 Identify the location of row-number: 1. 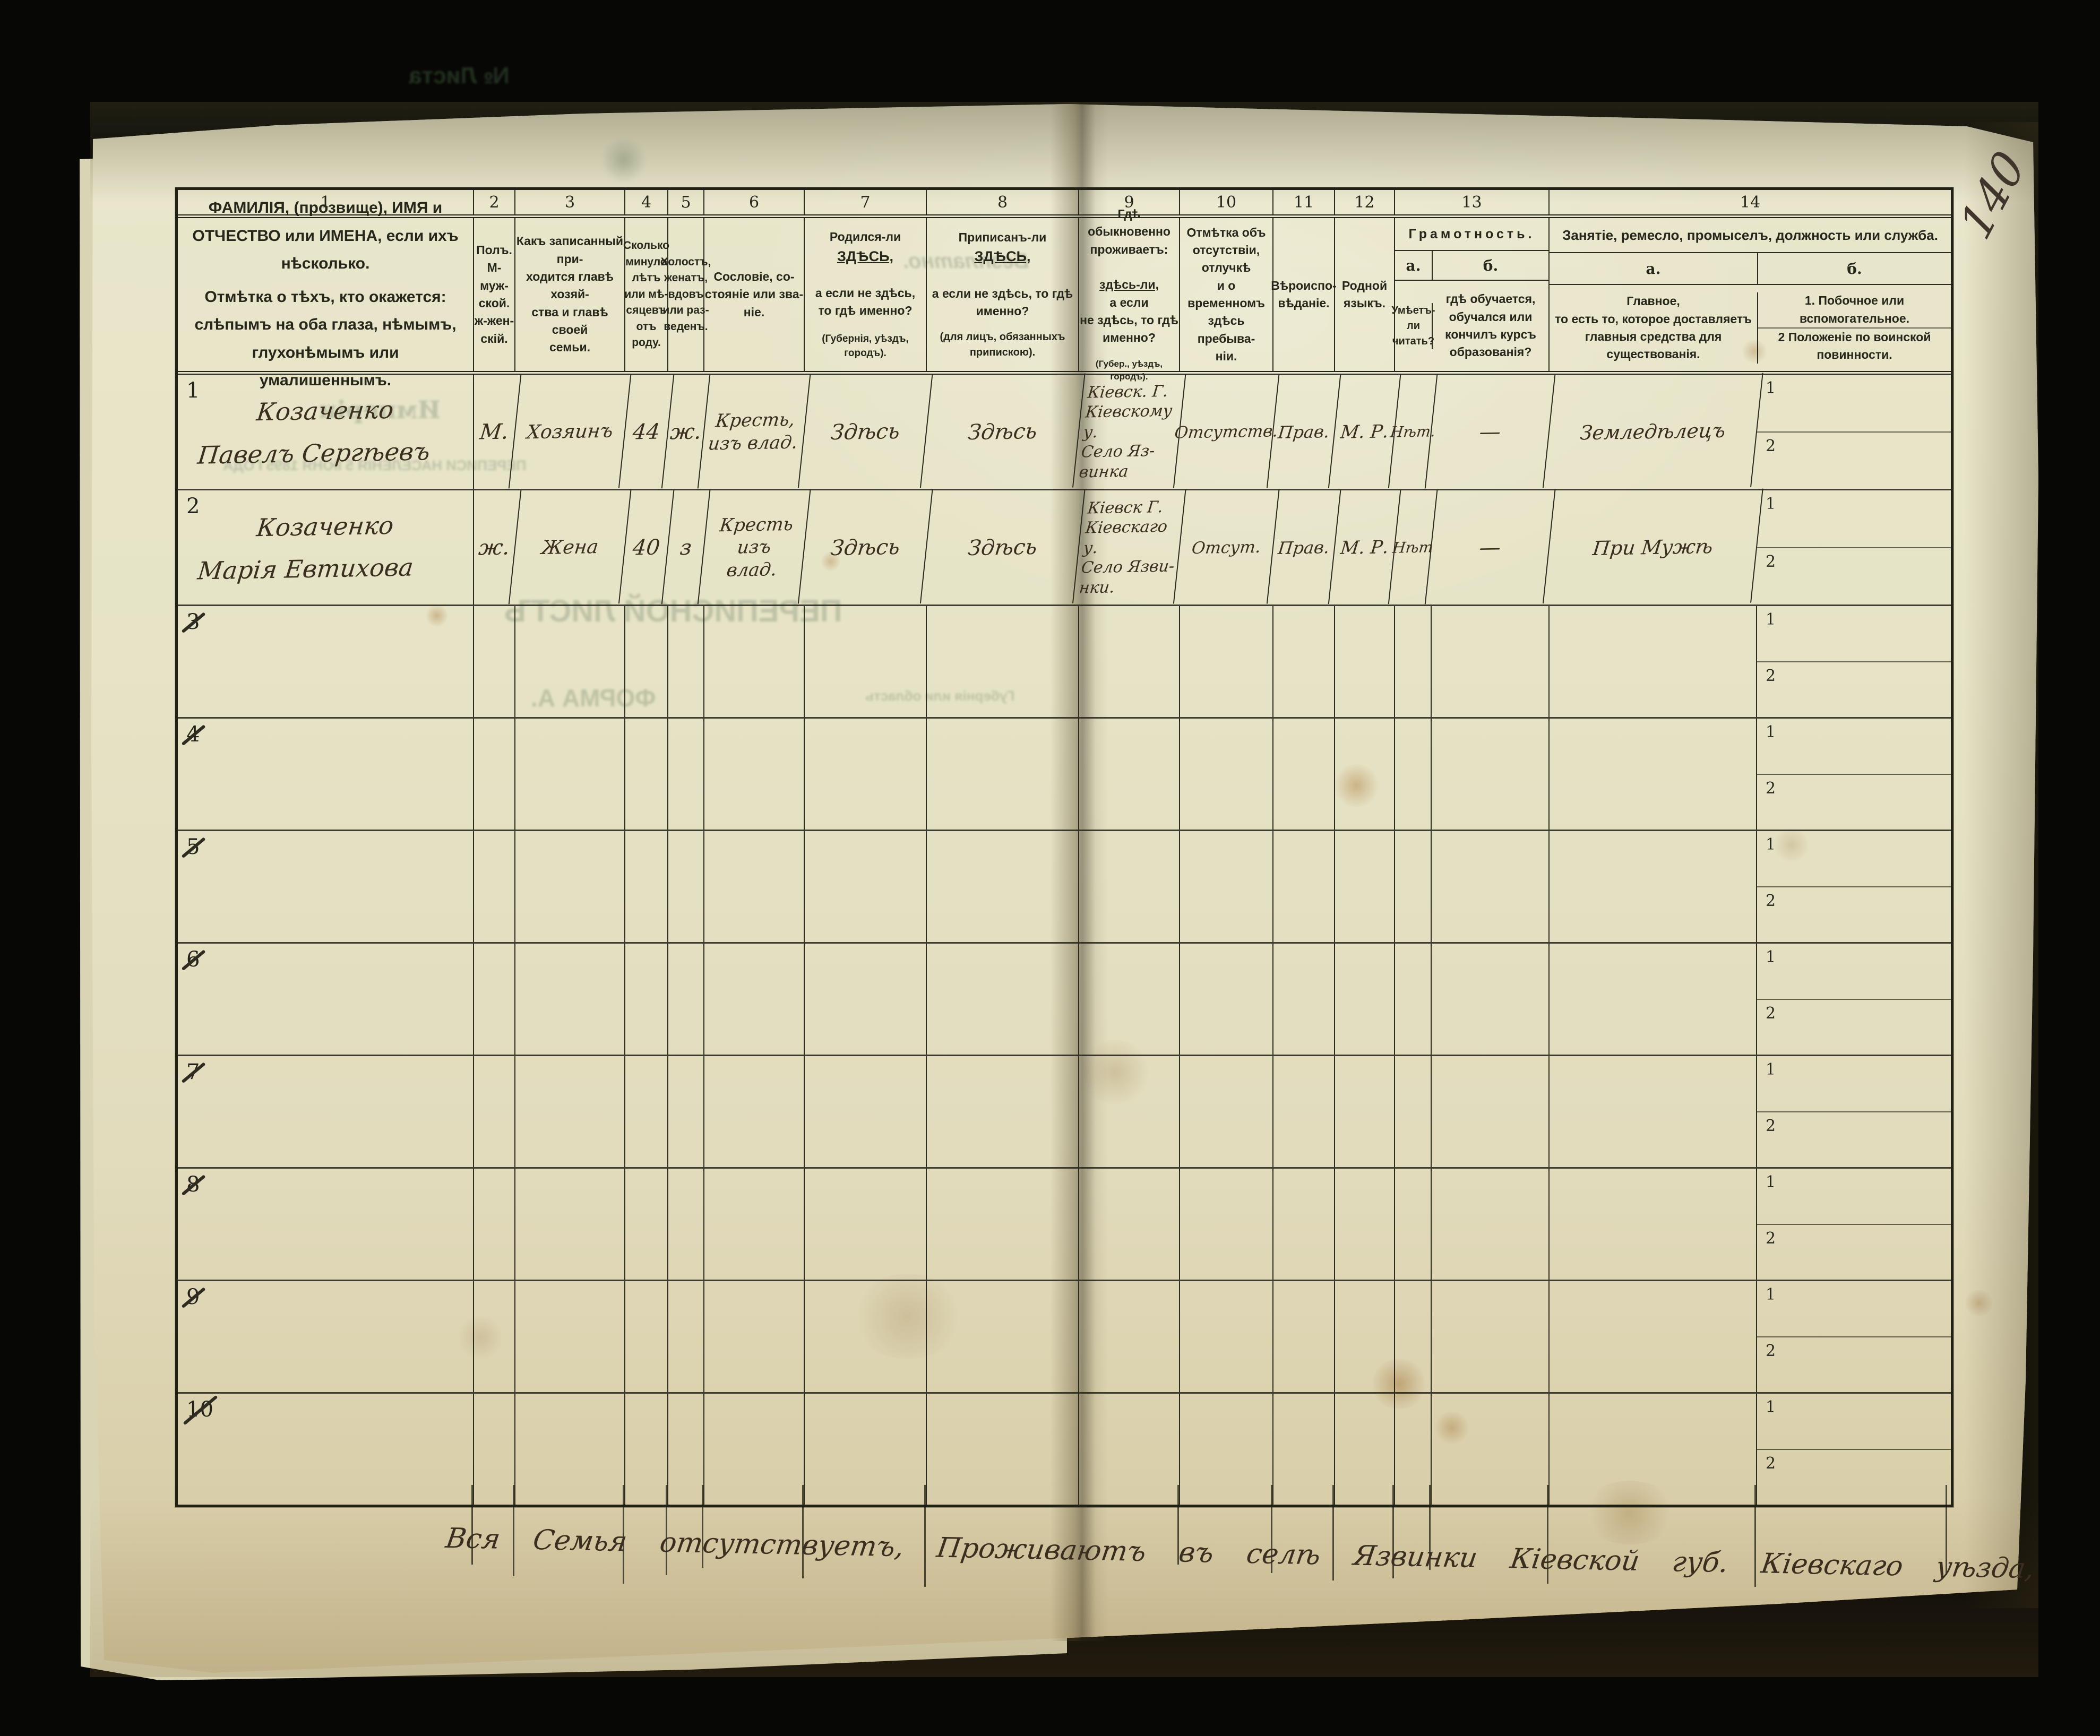
(193, 390).